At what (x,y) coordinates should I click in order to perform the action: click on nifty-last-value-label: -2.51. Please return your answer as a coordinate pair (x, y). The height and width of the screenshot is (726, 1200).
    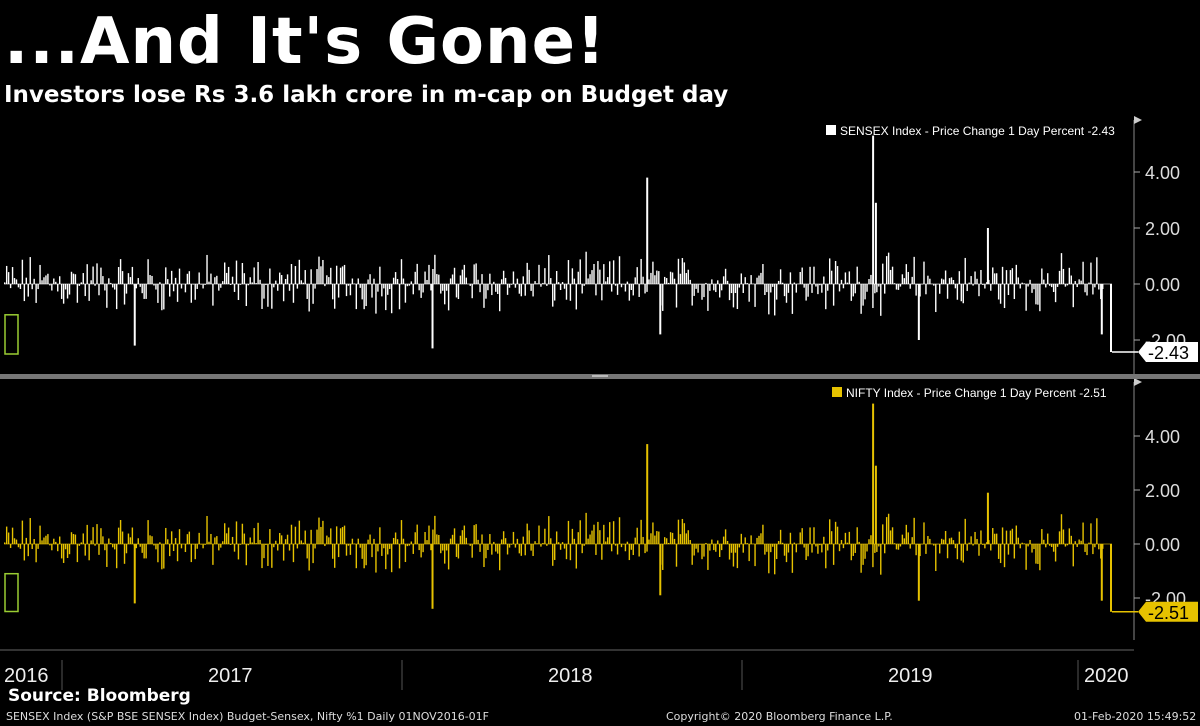
    Looking at the image, I should click on (1168, 613).